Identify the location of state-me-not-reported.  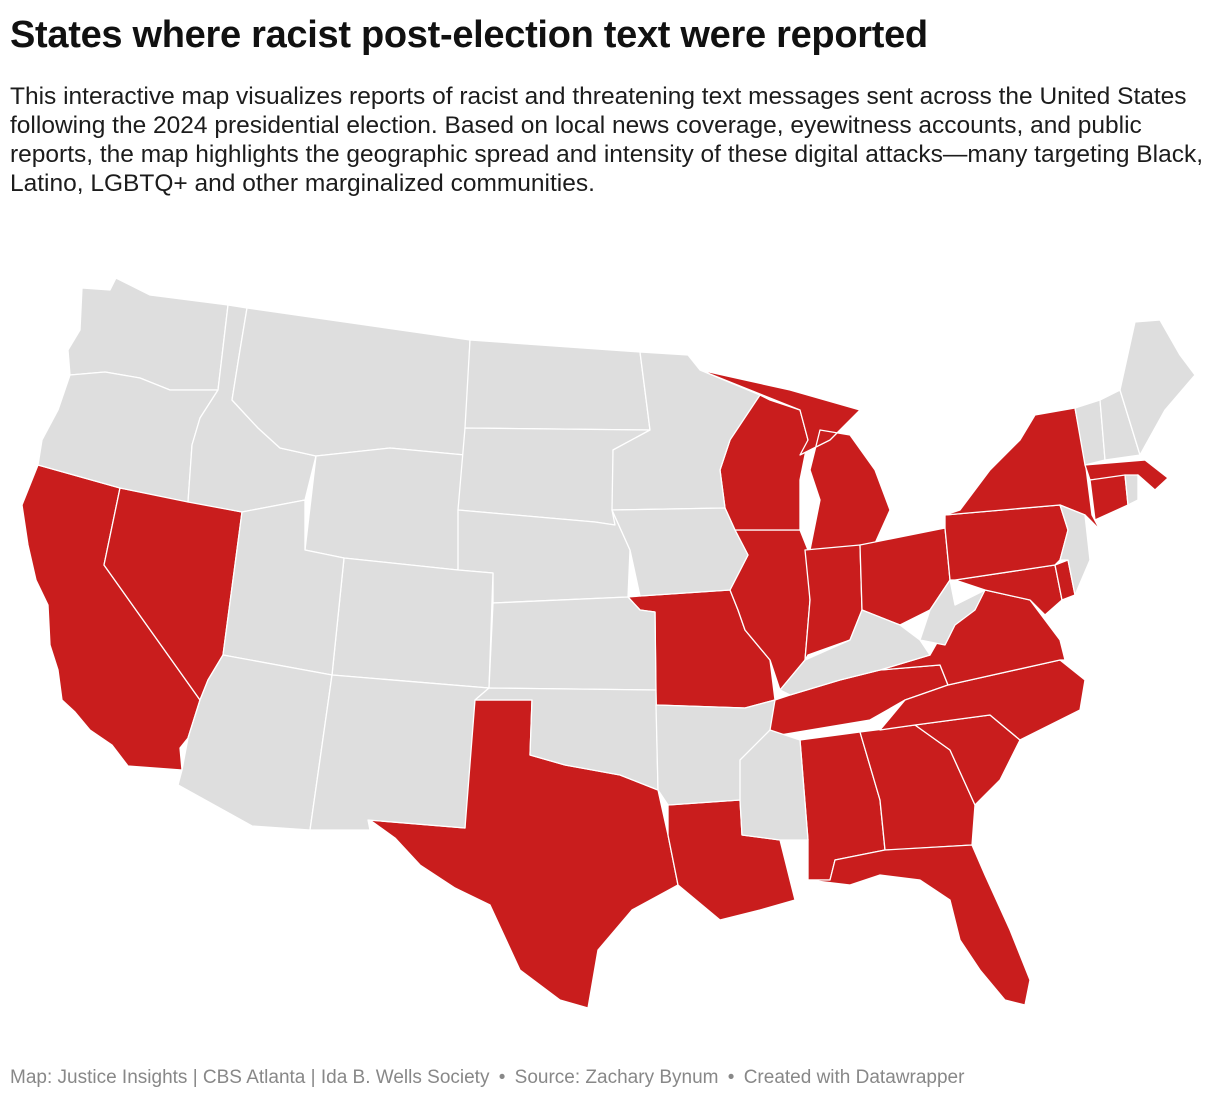
(1157, 387).